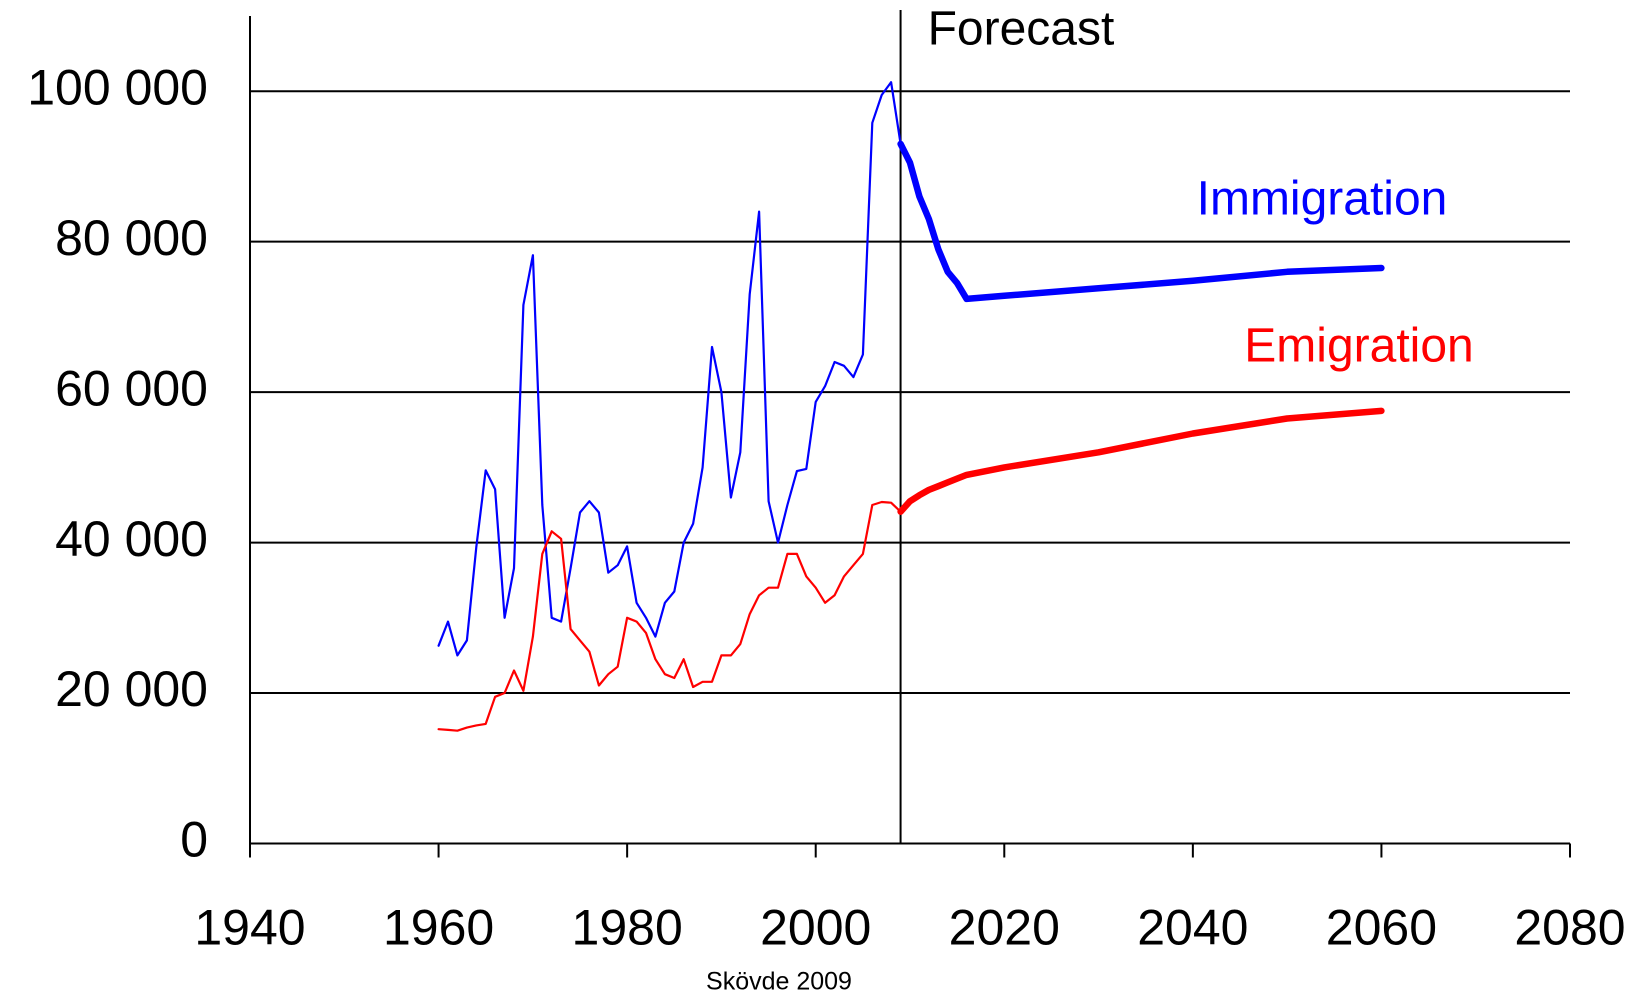  What do you see at coordinates (438, 928) in the screenshot?
I see `x-tick-label: 1960` at bounding box center [438, 928].